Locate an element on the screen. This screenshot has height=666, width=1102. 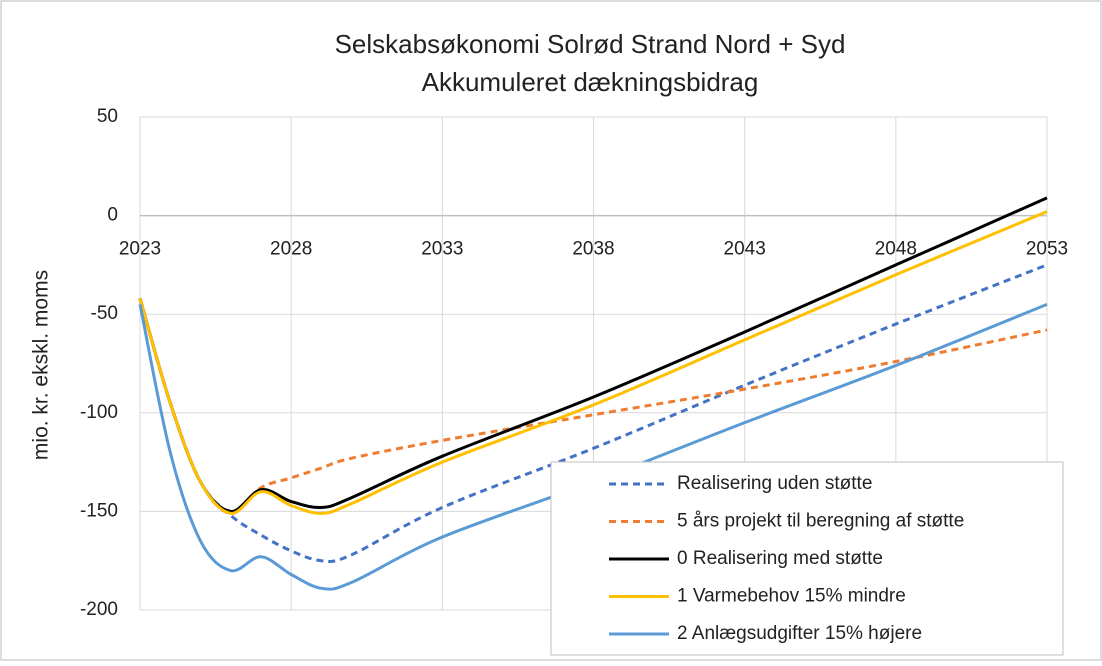
legend-label: 5 års projekt til beregning af støtte is located at coordinates (820, 521).